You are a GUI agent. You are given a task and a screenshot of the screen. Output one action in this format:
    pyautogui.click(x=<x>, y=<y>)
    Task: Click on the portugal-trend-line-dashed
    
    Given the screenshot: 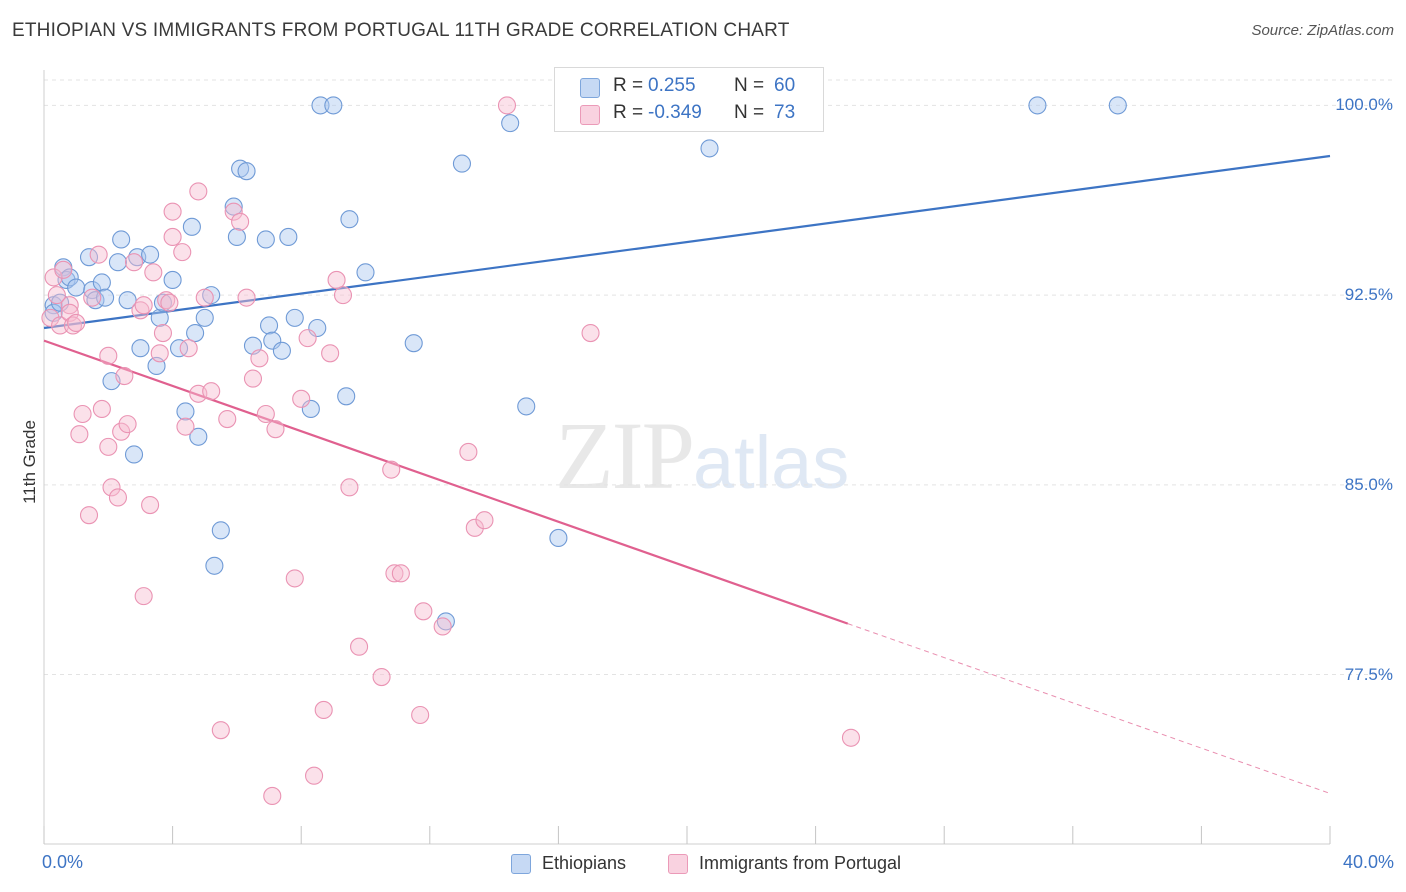 What is the action you would take?
    pyautogui.click(x=1089, y=708)
    